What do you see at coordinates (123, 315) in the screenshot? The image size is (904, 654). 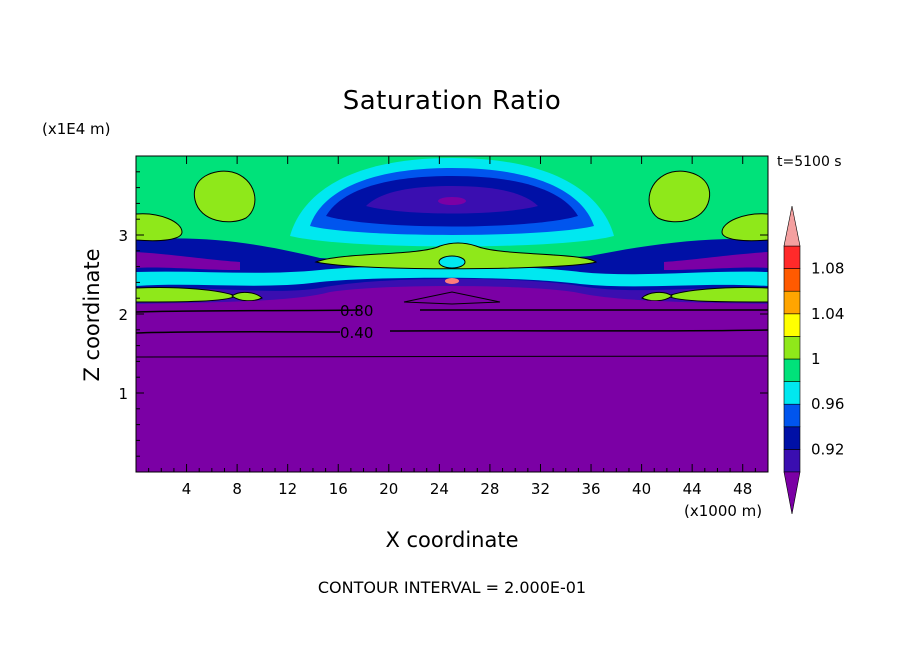 I see `y-tick-label: 2` at bounding box center [123, 315].